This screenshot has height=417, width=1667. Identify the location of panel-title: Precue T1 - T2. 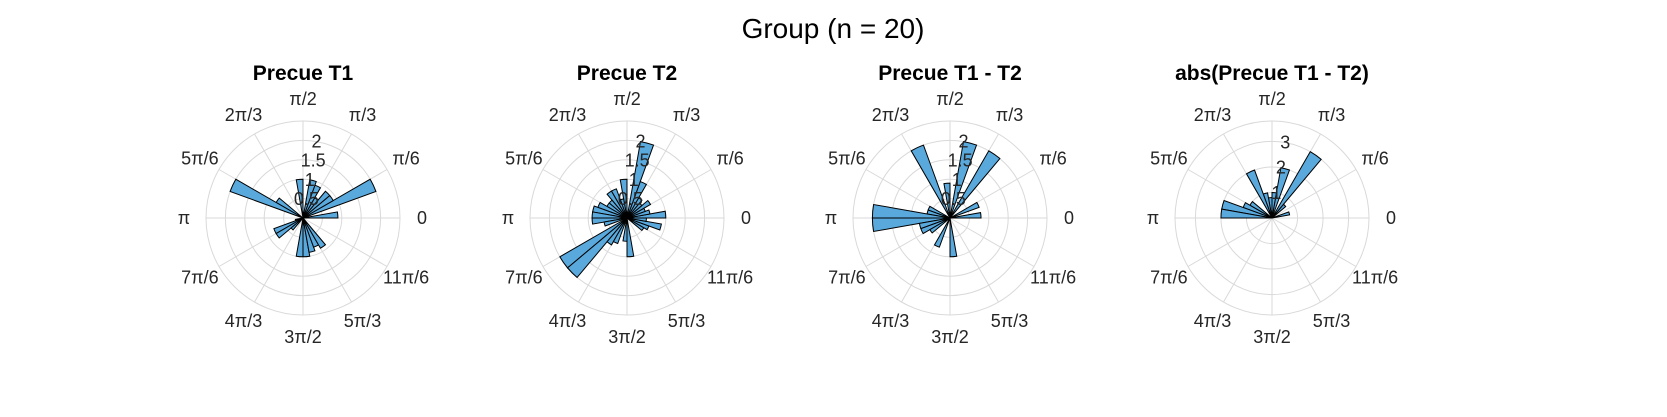
(950, 73).